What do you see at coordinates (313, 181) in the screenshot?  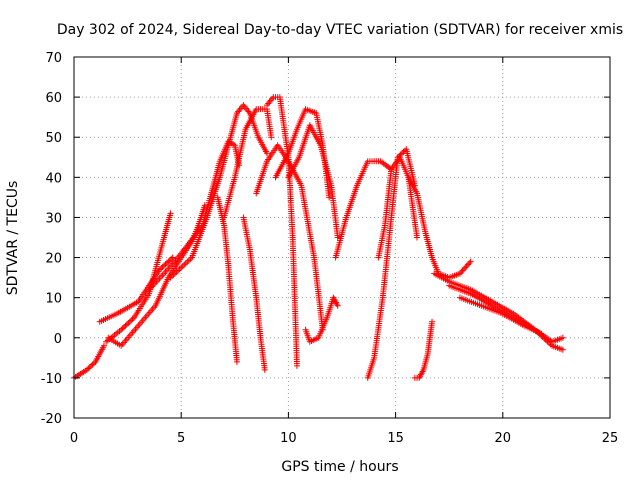 I see `data-series-sat-m` at bounding box center [313, 181].